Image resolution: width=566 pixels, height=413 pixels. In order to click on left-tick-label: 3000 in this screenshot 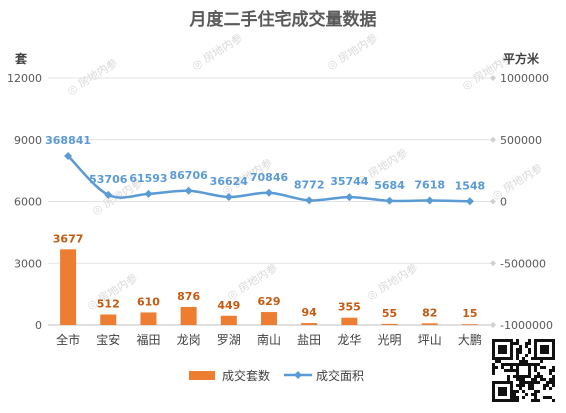, I will do `click(28, 263)`.